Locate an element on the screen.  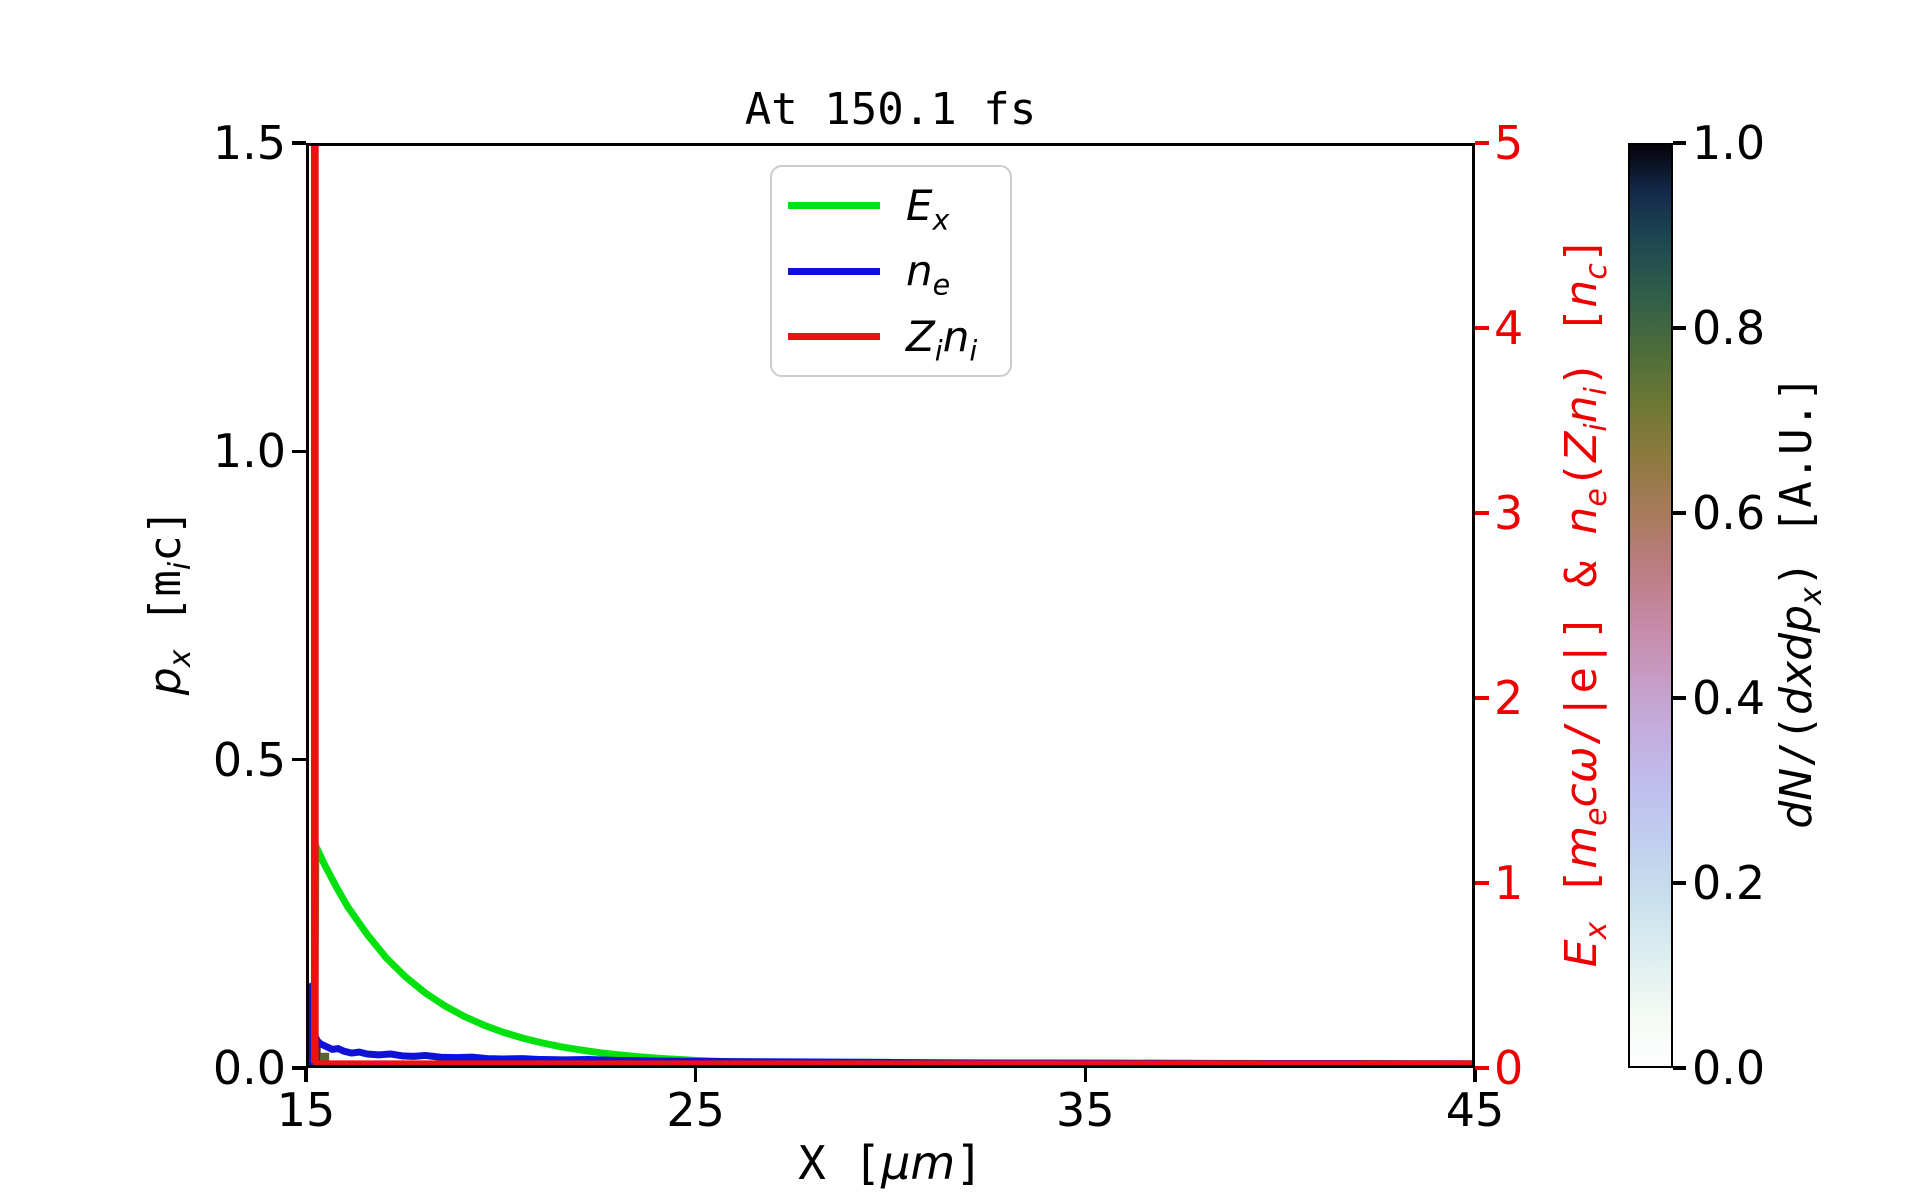
right-tick-label: 0 is located at coordinates (1509, 1068).